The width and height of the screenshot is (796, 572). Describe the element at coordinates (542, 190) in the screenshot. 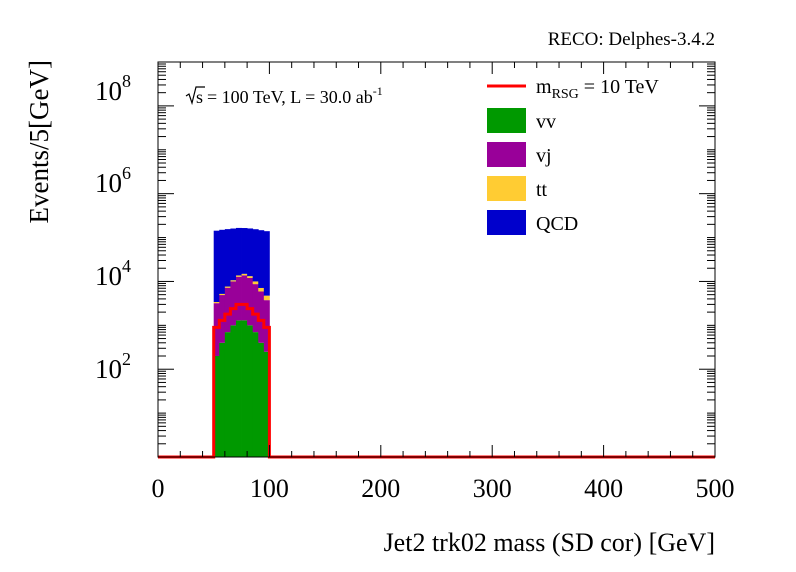

I see `legend-label-tt: tt` at that location.